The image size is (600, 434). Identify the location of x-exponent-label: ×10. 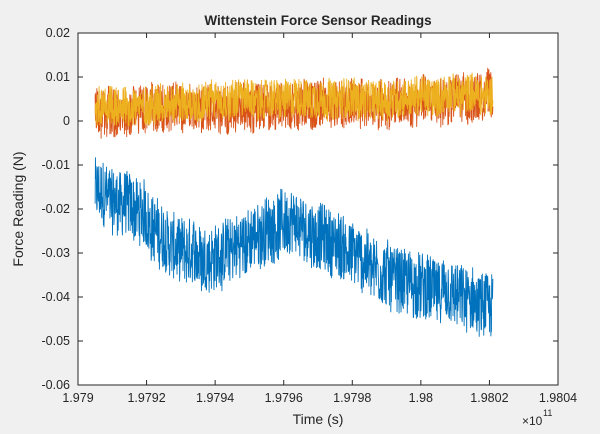
(532, 421).